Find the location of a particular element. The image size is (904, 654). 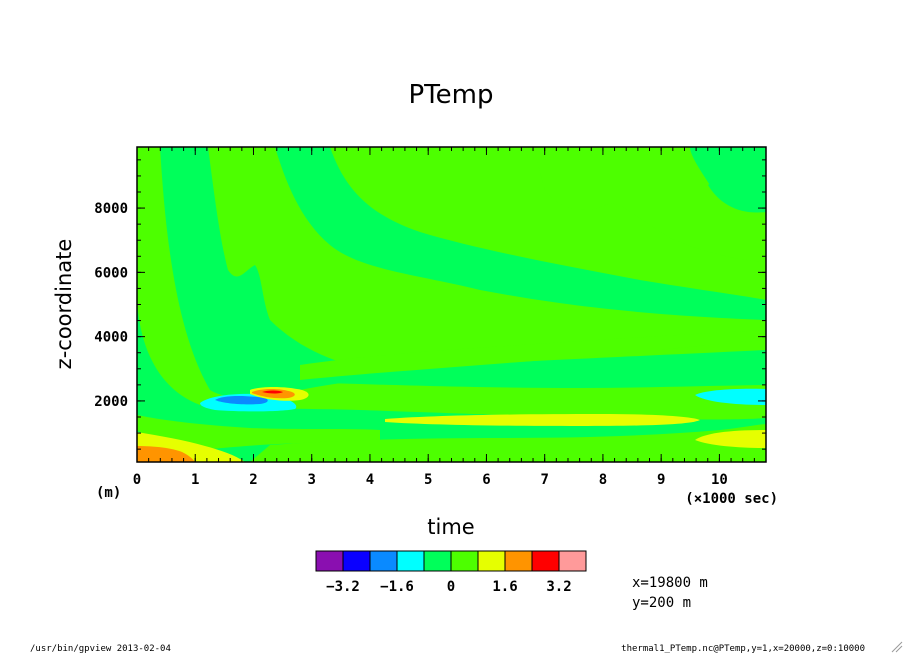

region-band-mid3 is located at coordinates (533, 355).